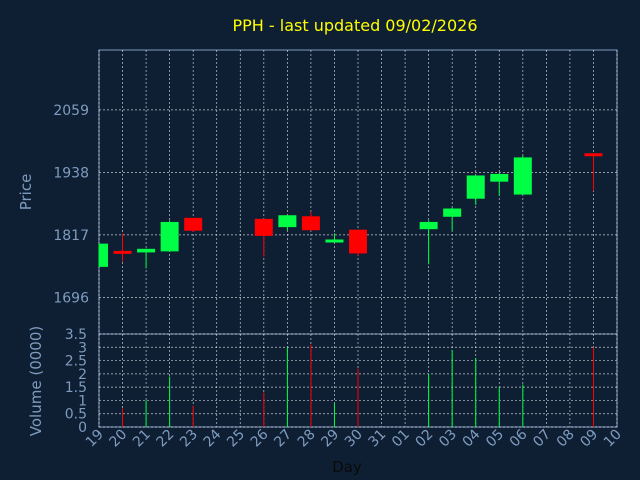  What do you see at coordinates (472, 438) in the screenshot?
I see `x-tick-label: 04` at bounding box center [472, 438].